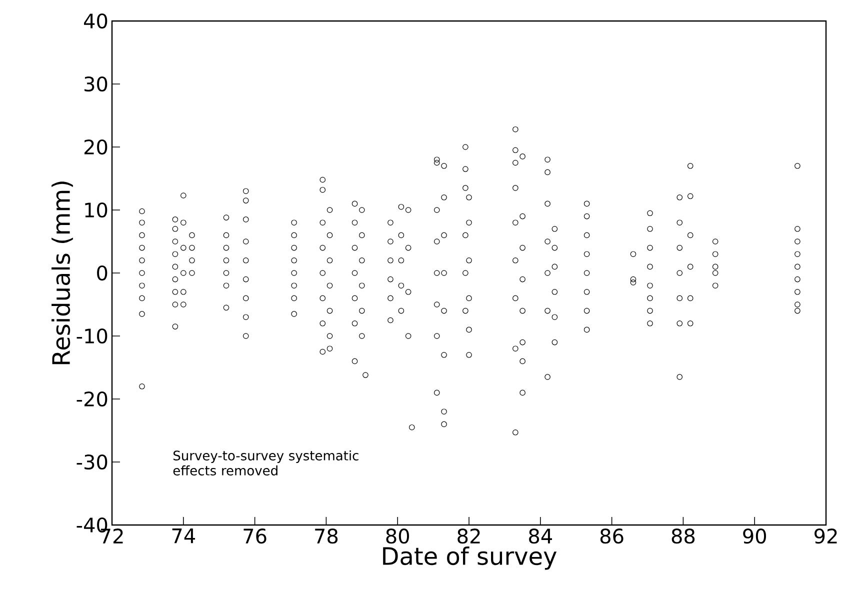 This screenshot has height=594, width=842. What do you see at coordinates (96, 21) in the screenshot?
I see `y-tick-label: 40` at bounding box center [96, 21].